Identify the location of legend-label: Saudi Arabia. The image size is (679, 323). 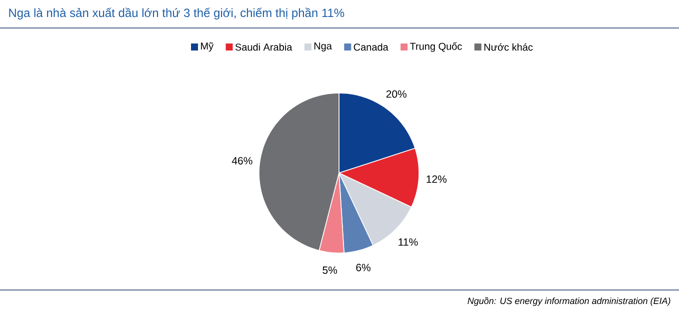
(263, 47).